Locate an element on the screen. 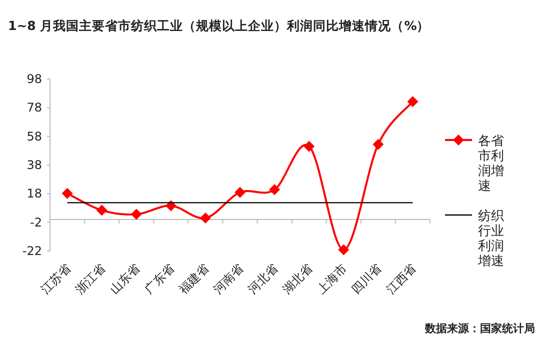  x-tick-label: 四川省 is located at coordinates (366, 279).